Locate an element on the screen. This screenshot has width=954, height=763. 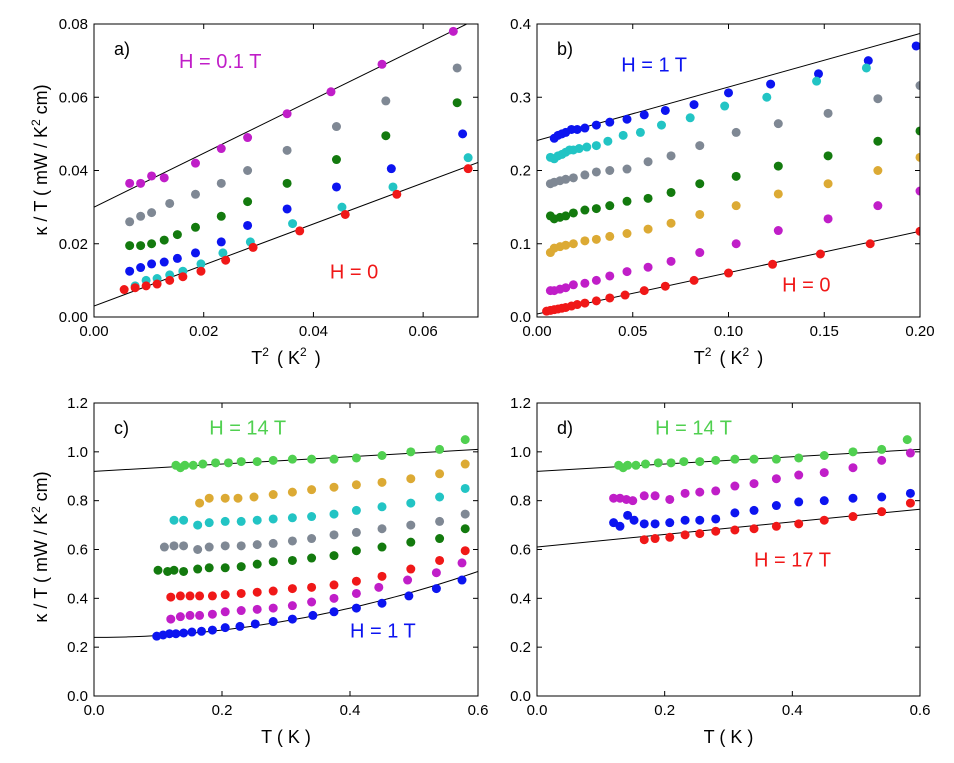
y-tick-label: 0.1 is located at coordinates (520, 244).